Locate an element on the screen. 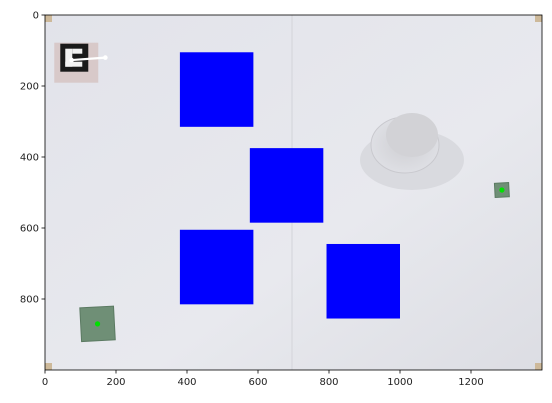 The height and width of the screenshot is (403, 552). pointer-start-dot is located at coordinates (71, 60).